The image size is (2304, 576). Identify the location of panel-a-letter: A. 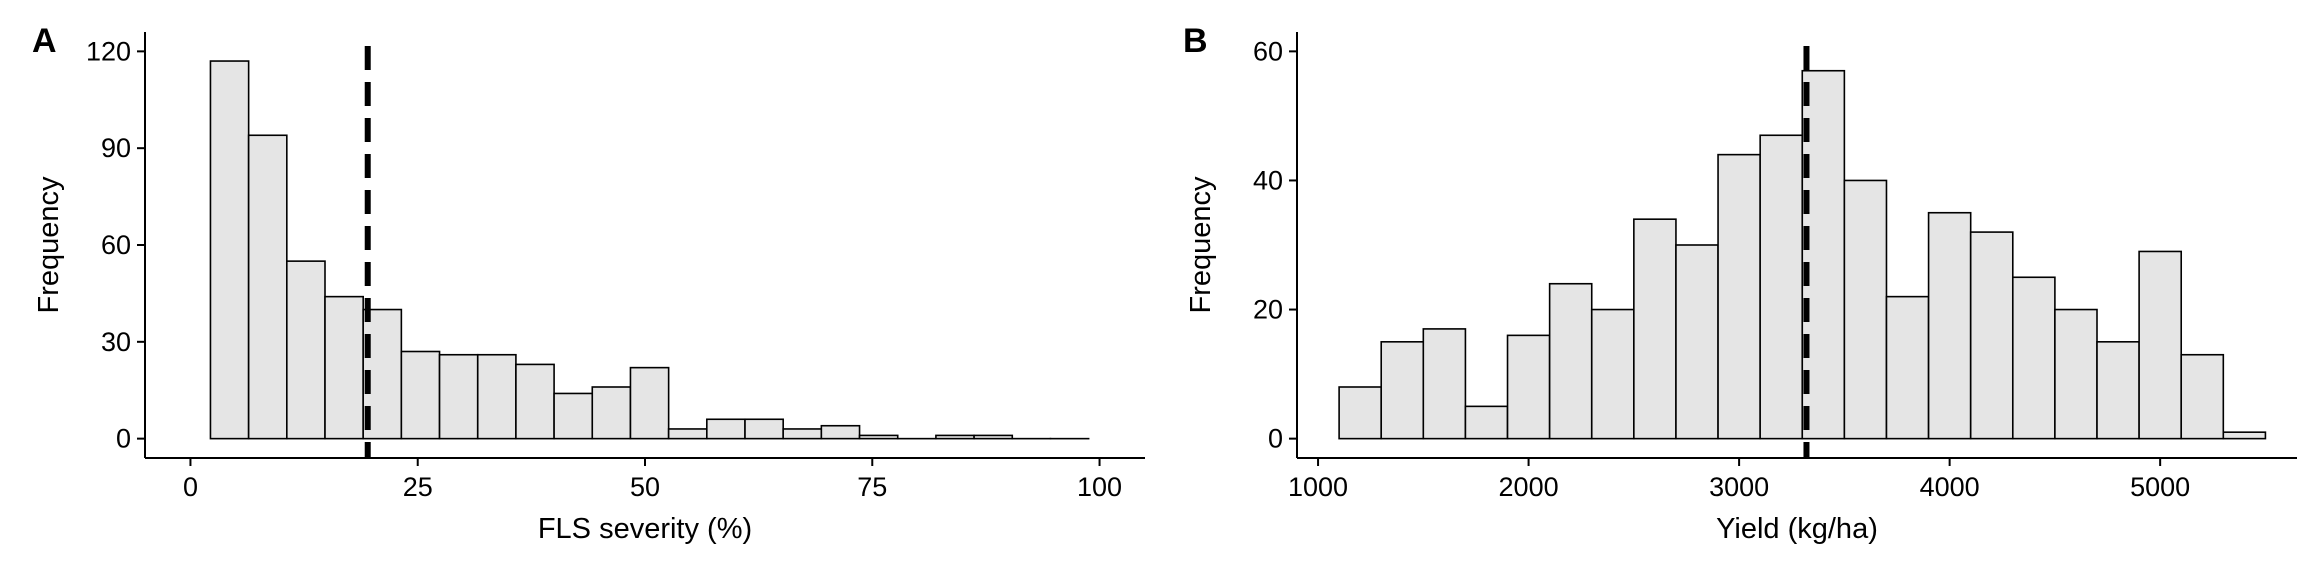
(44, 41).